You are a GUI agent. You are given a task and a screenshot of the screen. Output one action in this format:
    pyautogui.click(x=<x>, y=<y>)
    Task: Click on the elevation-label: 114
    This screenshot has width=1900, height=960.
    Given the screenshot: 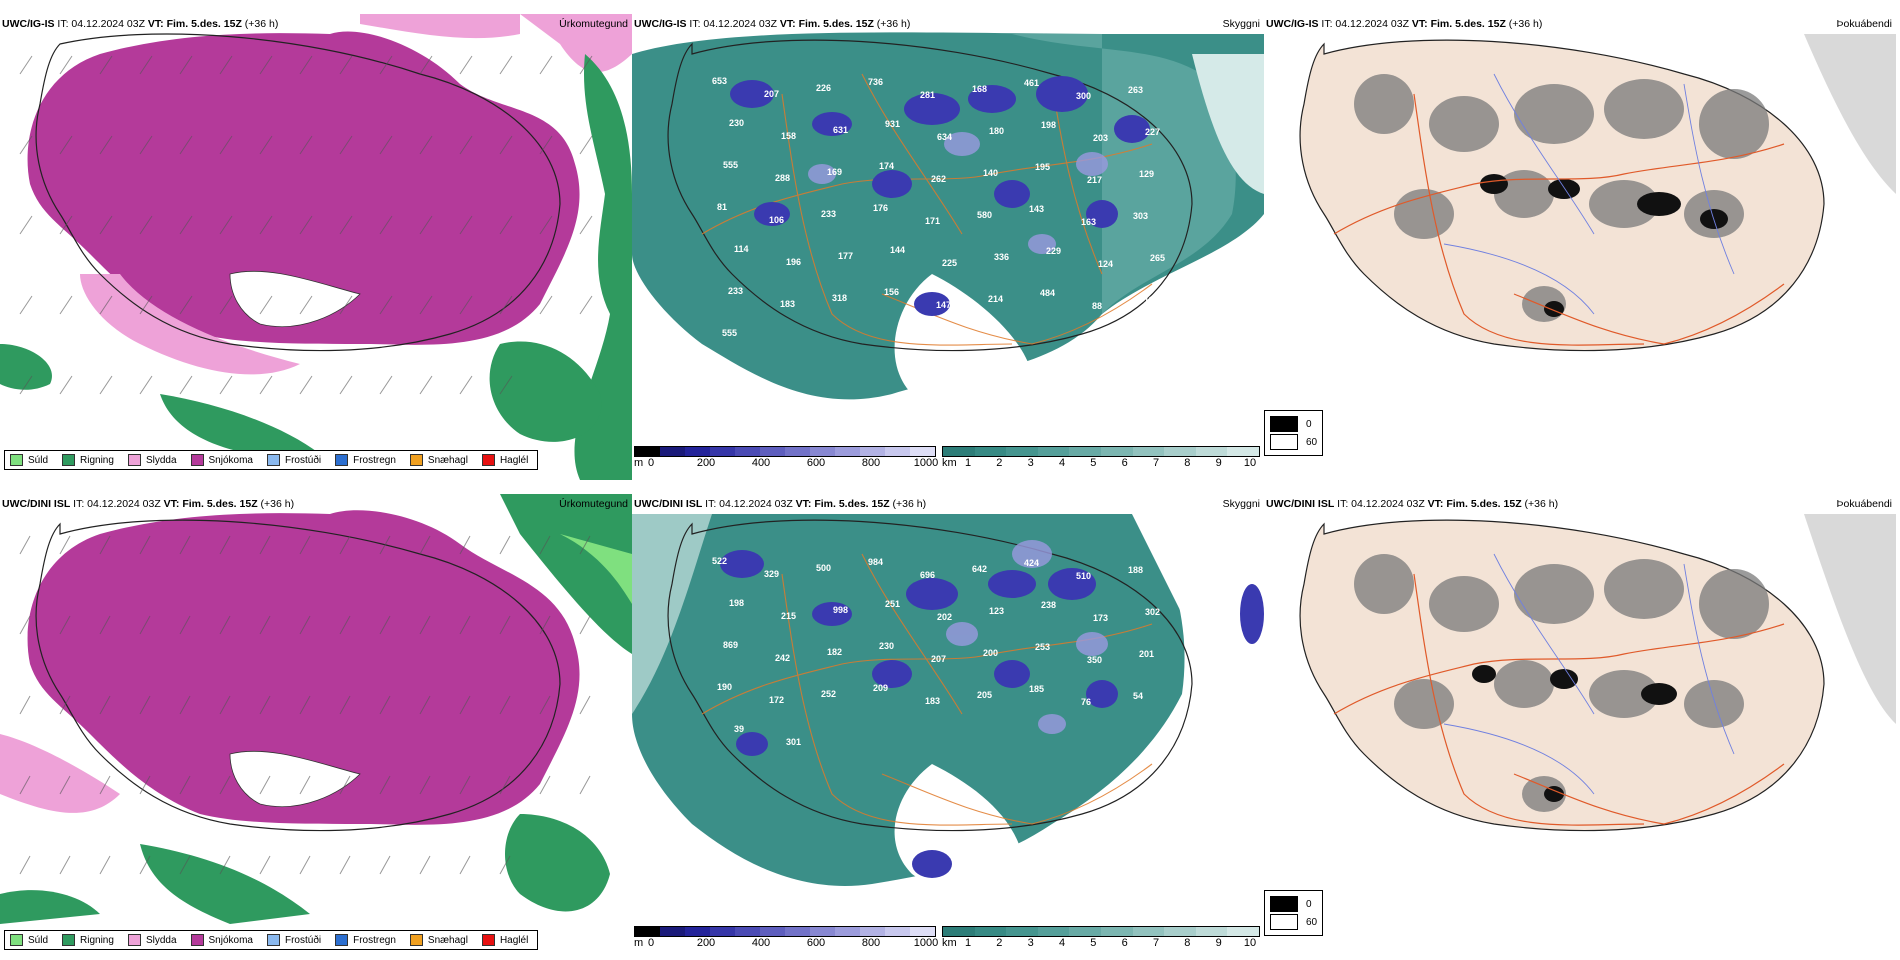 What is the action you would take?
    pyautogui.click(x=741, y=249)
    